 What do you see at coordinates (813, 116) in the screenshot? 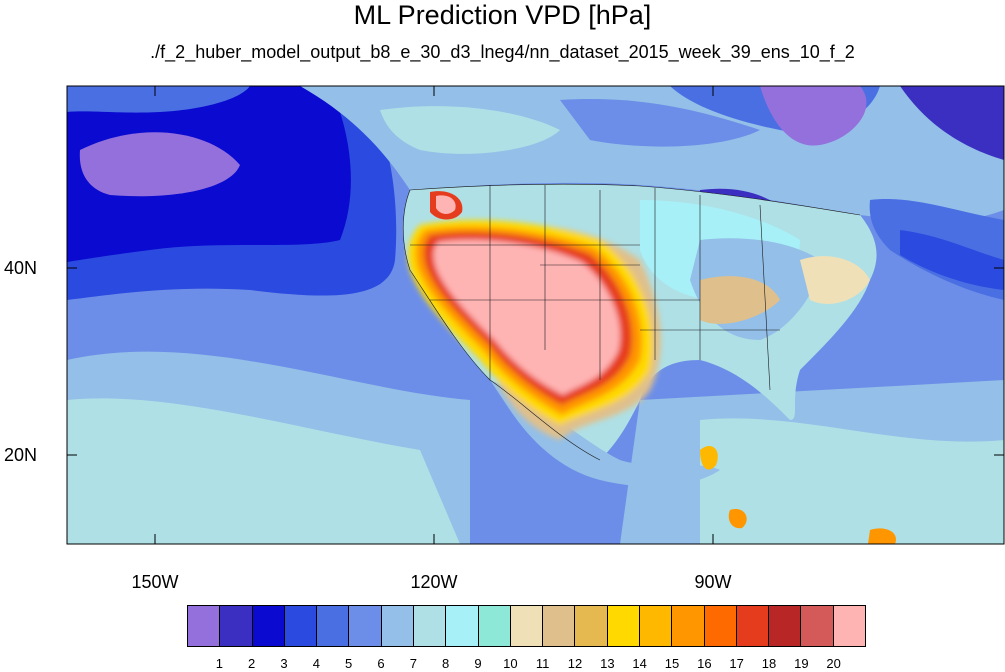
I see `greenland` at bounding box center [813, 116].